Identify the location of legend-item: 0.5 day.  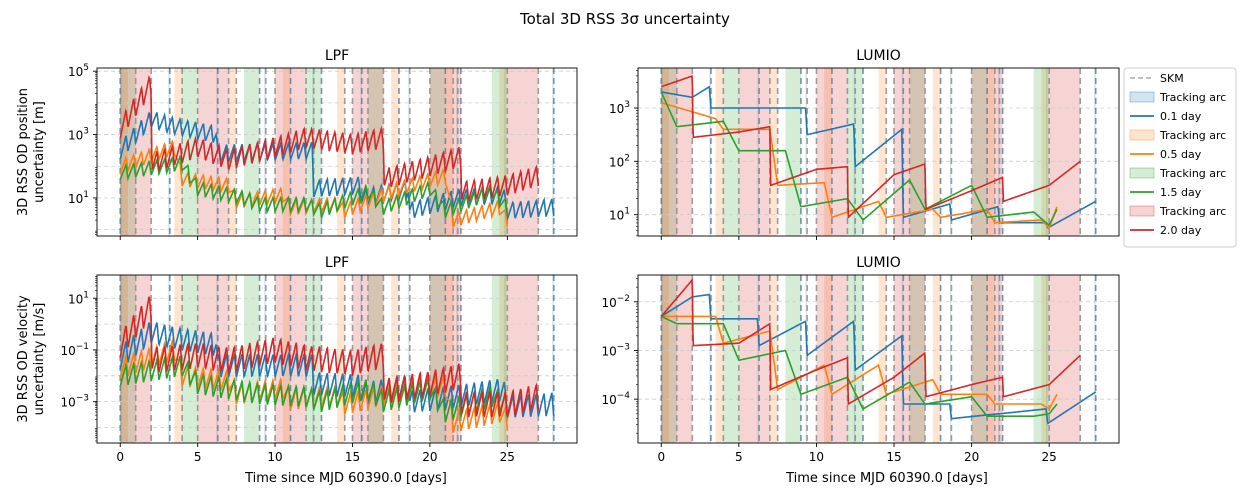
(1166, 154).